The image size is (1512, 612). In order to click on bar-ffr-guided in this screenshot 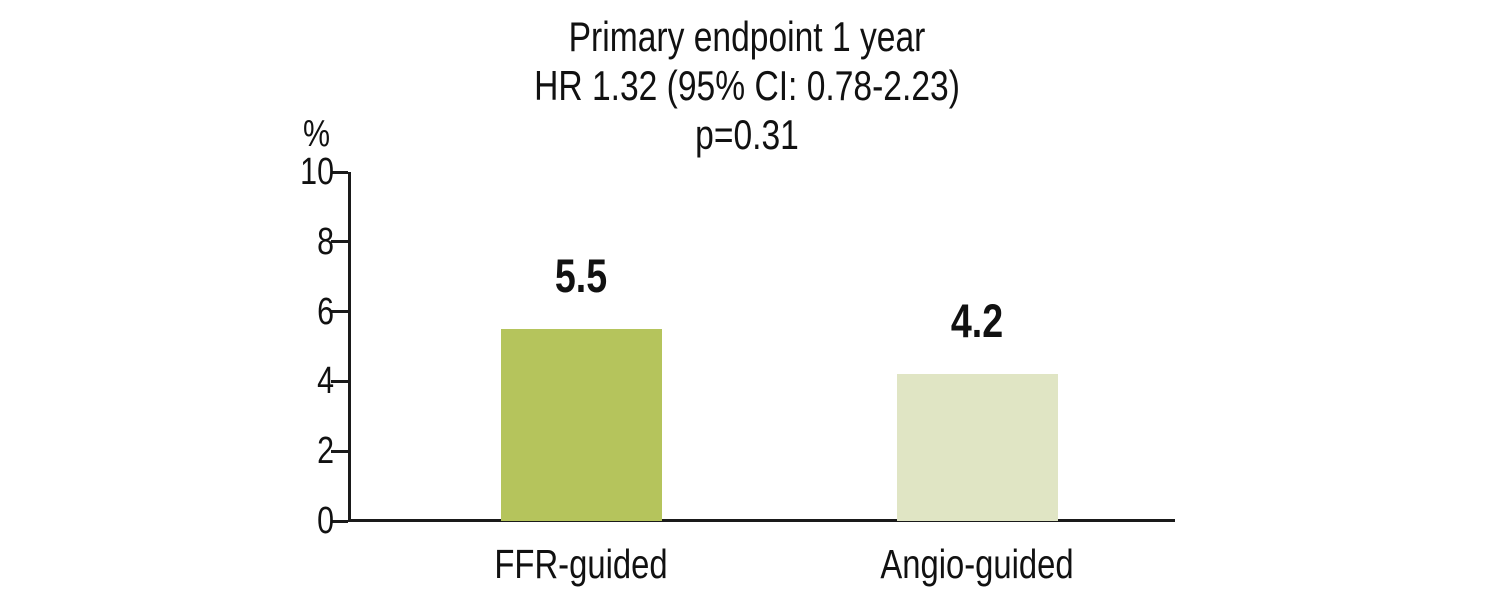, I will do `click(581, 425)`.